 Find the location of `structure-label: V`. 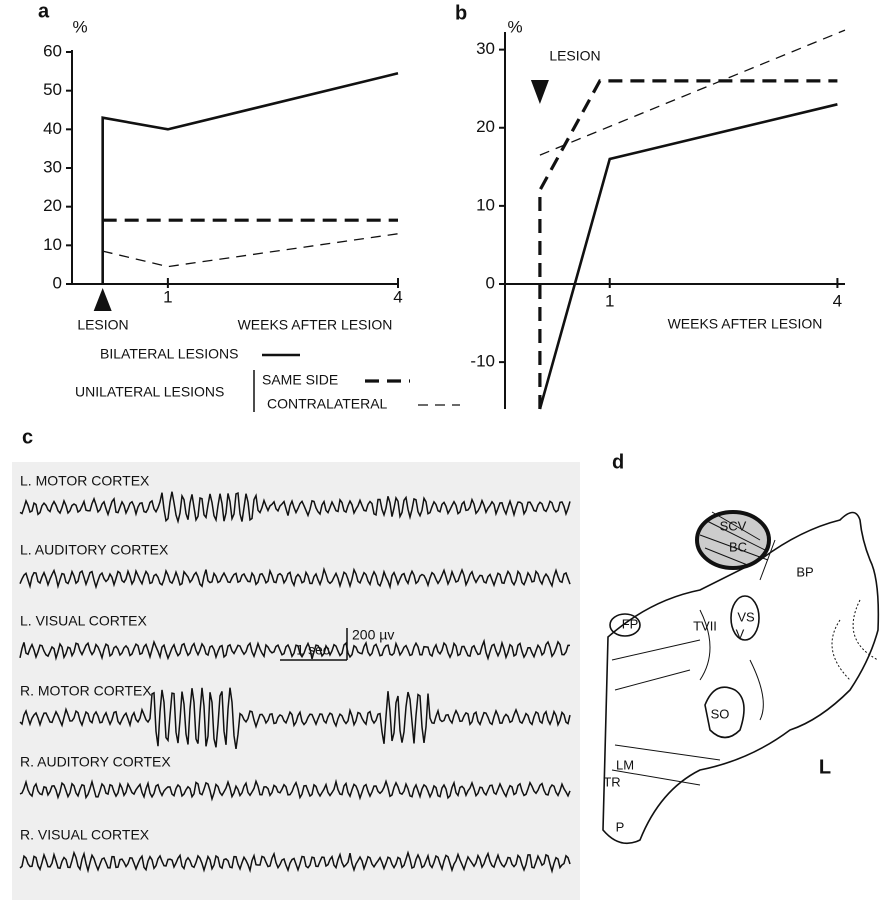

structure-label: V is located at coordinates (740, 633).